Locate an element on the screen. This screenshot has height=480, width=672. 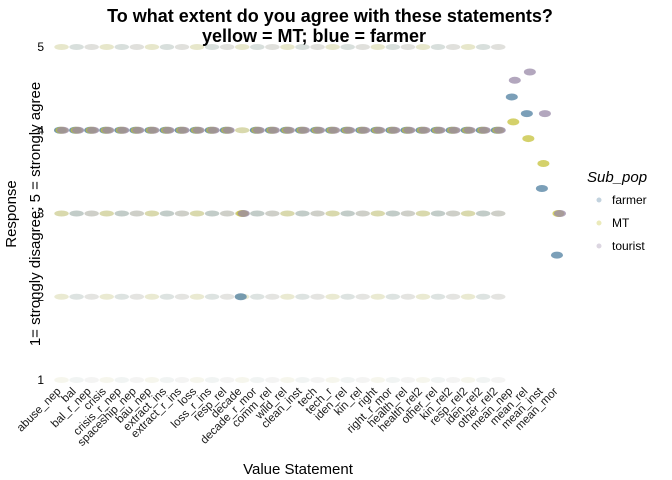
legend-title: Sub_pop is located at coordinates (617, 177).